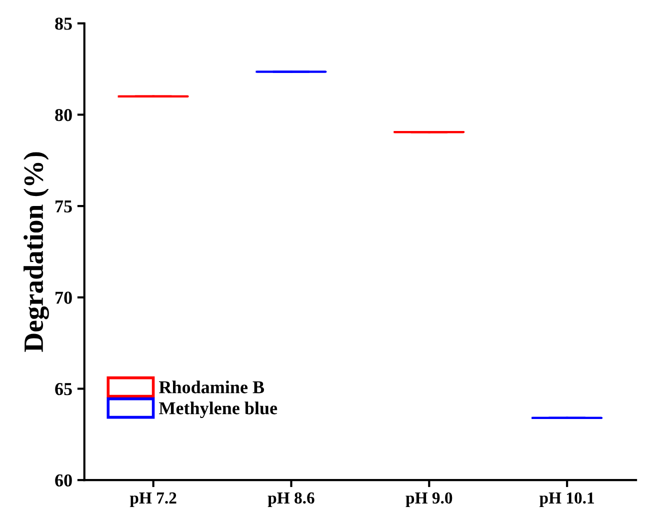 The width and height of the screenshot is (649, 519). Describe the element at coordinates (291, 499) in the screenshot. I see `x-tick-label: pH 8.6` at that location.